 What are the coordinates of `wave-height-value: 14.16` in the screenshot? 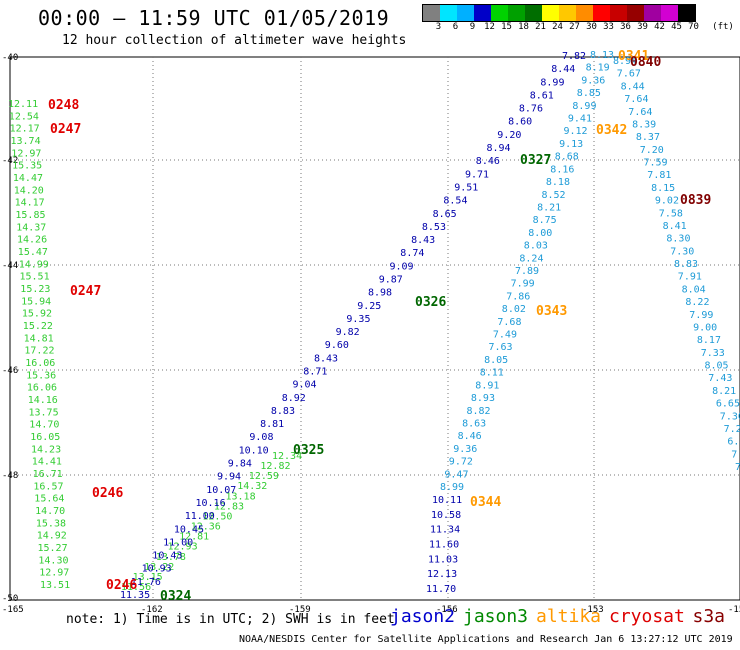 It's located at (43, 400).